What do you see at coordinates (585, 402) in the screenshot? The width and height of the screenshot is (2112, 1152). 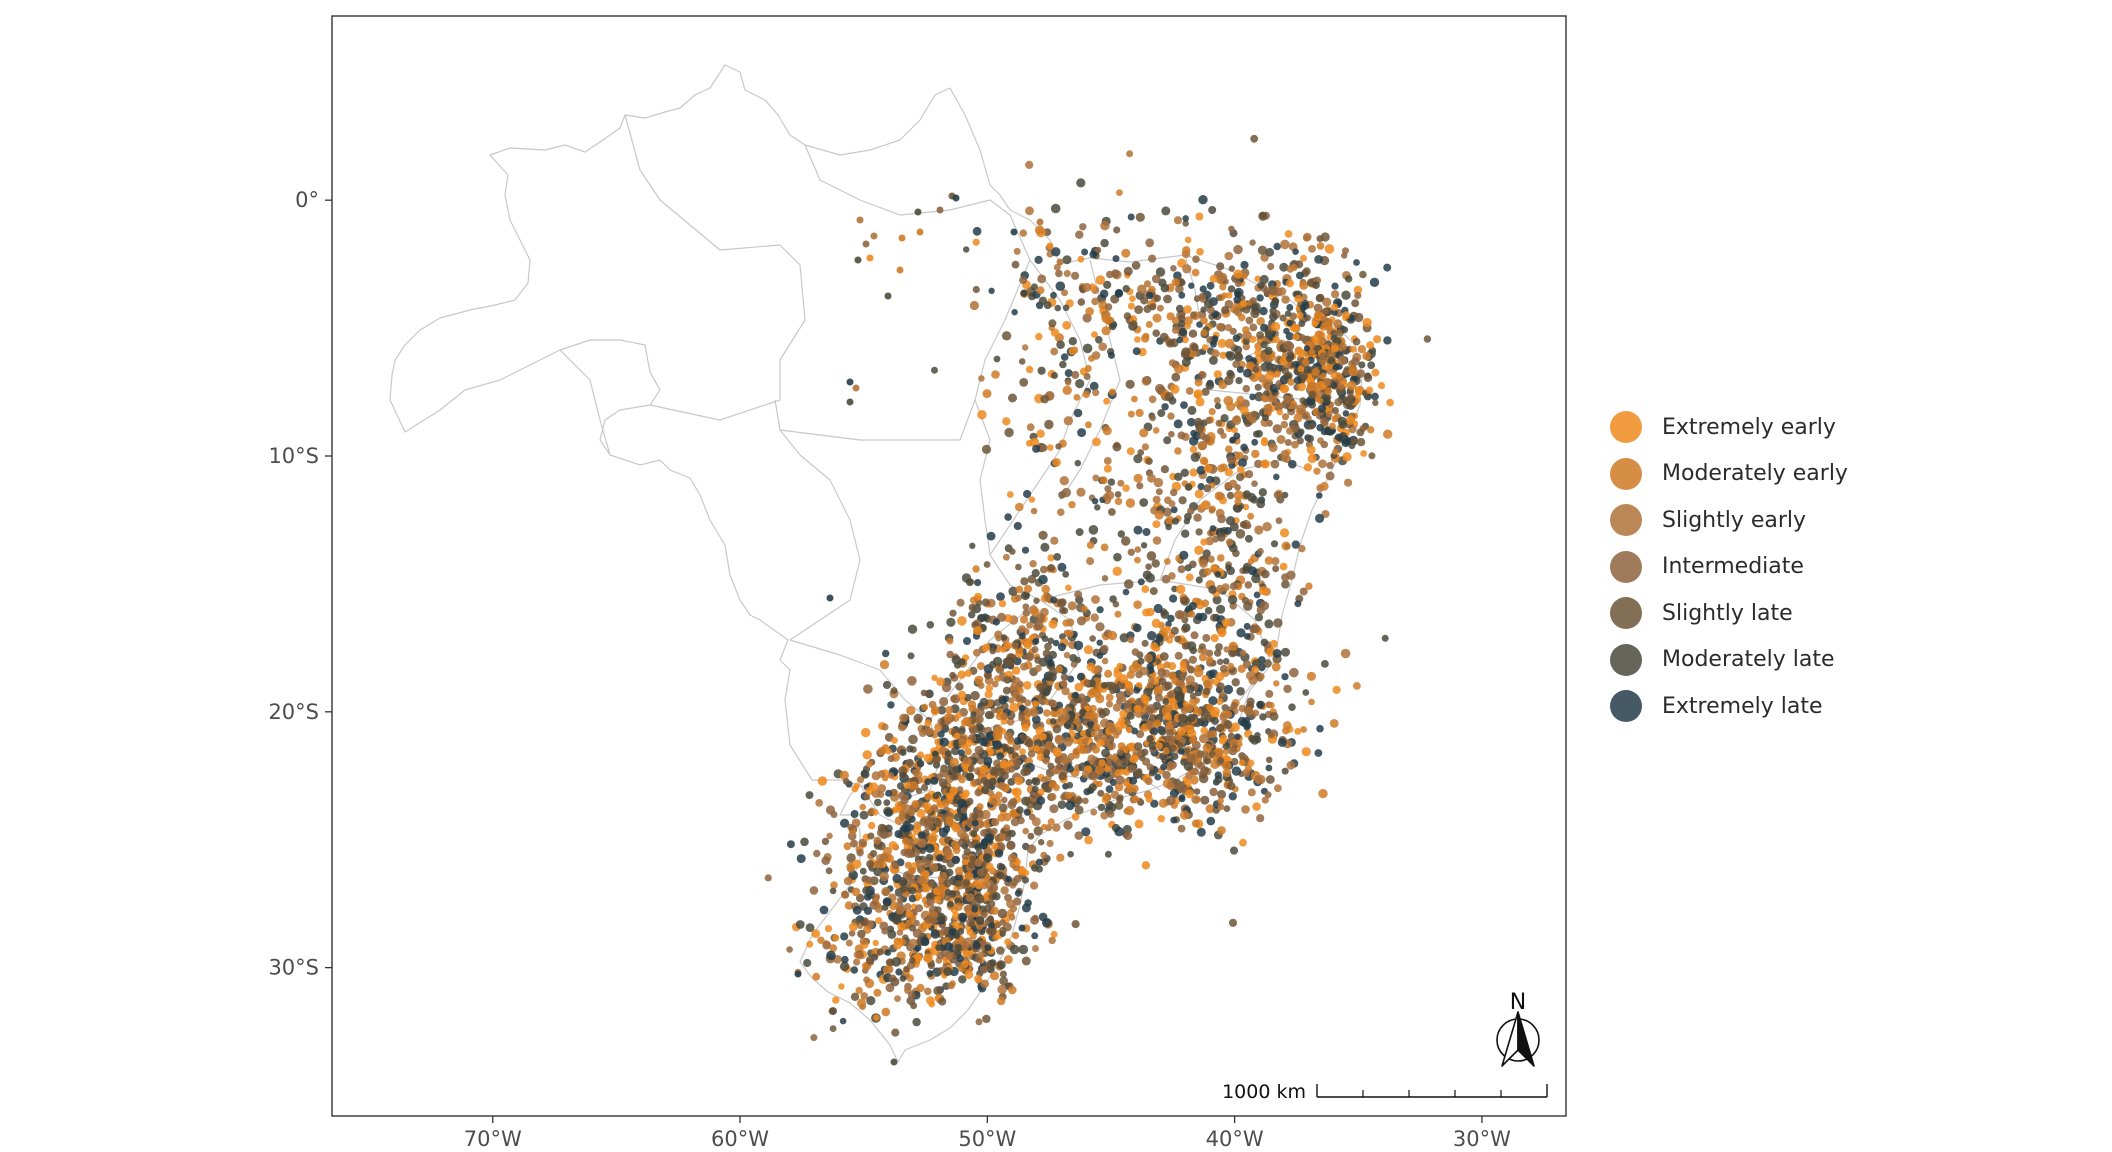 I see `state-border-rondonia` at bounding box center [585, 402].